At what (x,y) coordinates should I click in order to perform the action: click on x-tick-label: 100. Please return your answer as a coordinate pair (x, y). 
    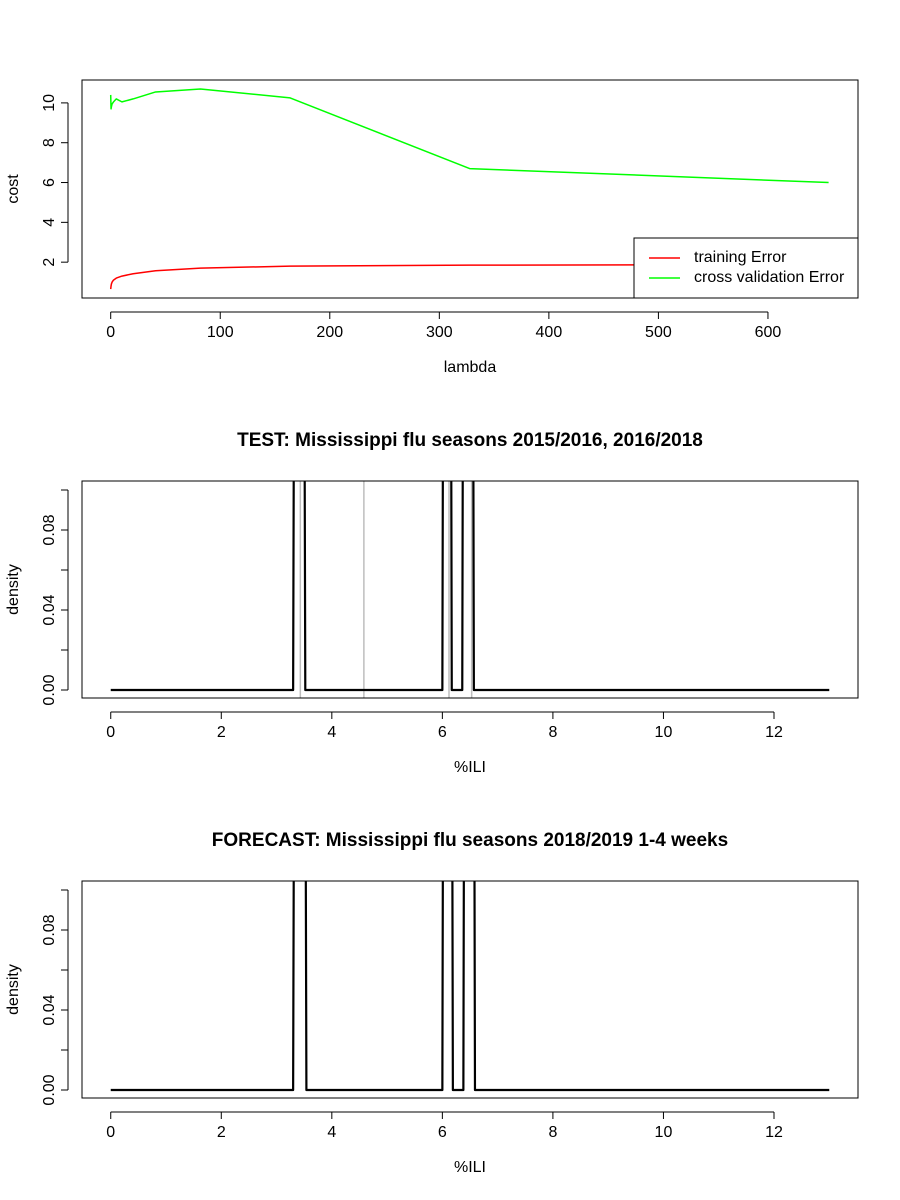
    Looking at the image, I should click on (220, 332).